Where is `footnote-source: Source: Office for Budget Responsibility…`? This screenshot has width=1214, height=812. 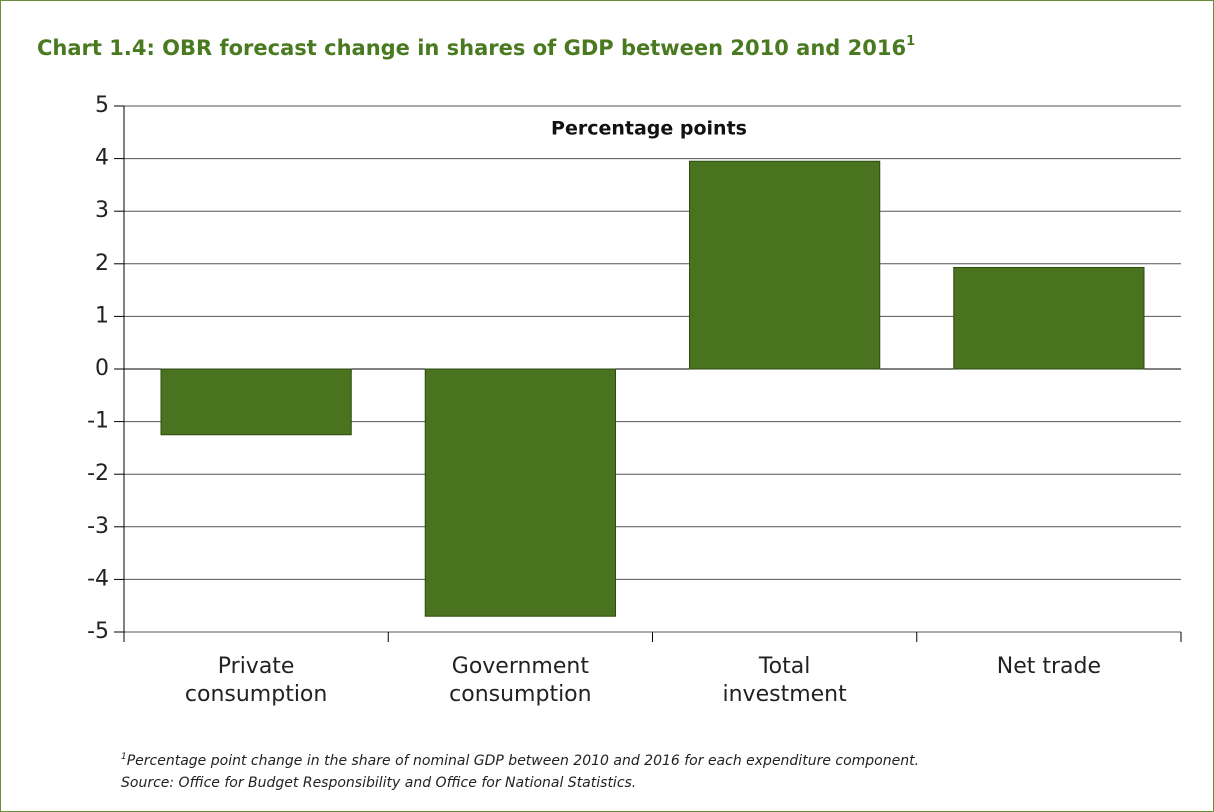 footnote-source: Source: Office for Budget Responsibility… is located at coordinates (378, 783).